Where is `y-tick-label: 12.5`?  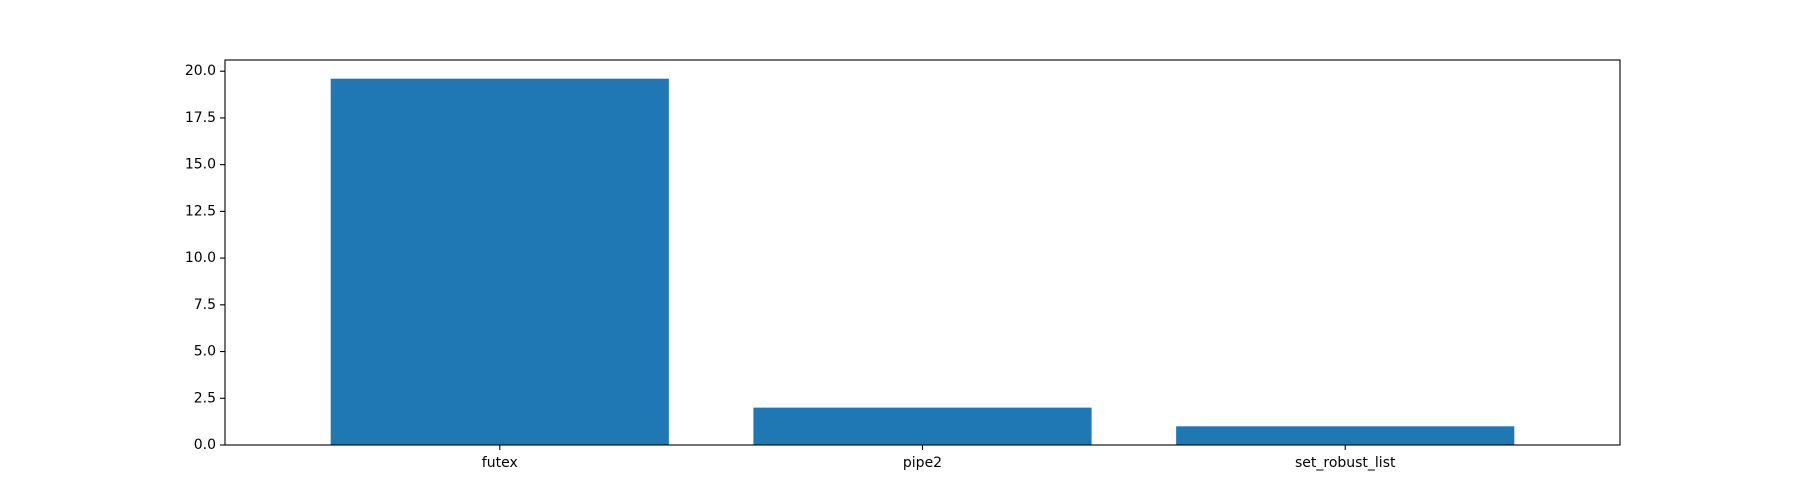
y-tick-label: 12.5 is located at coordinates (200, 211).